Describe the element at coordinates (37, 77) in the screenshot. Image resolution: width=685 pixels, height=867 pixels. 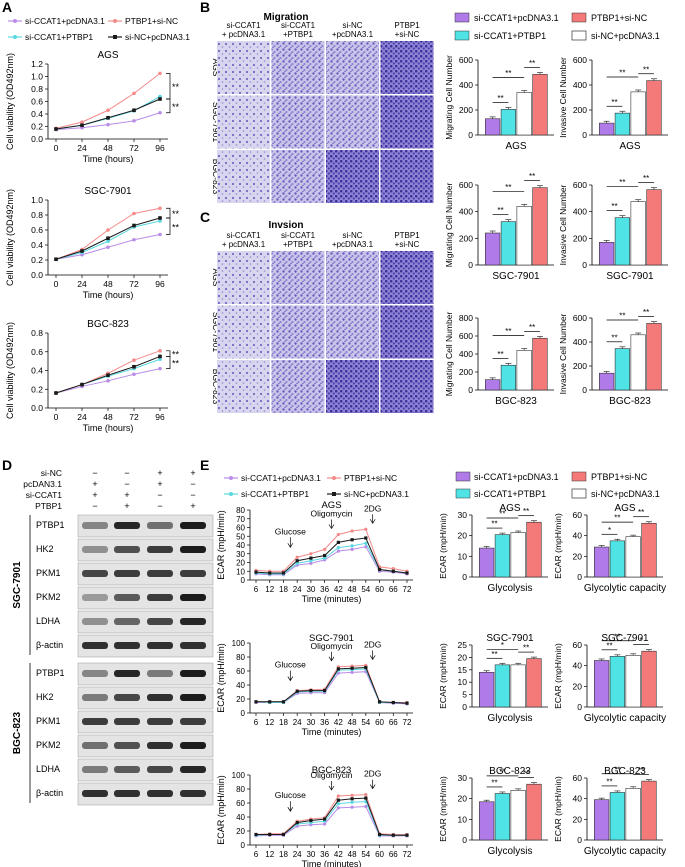
I see `y-tick-label: 1.0` at that location.